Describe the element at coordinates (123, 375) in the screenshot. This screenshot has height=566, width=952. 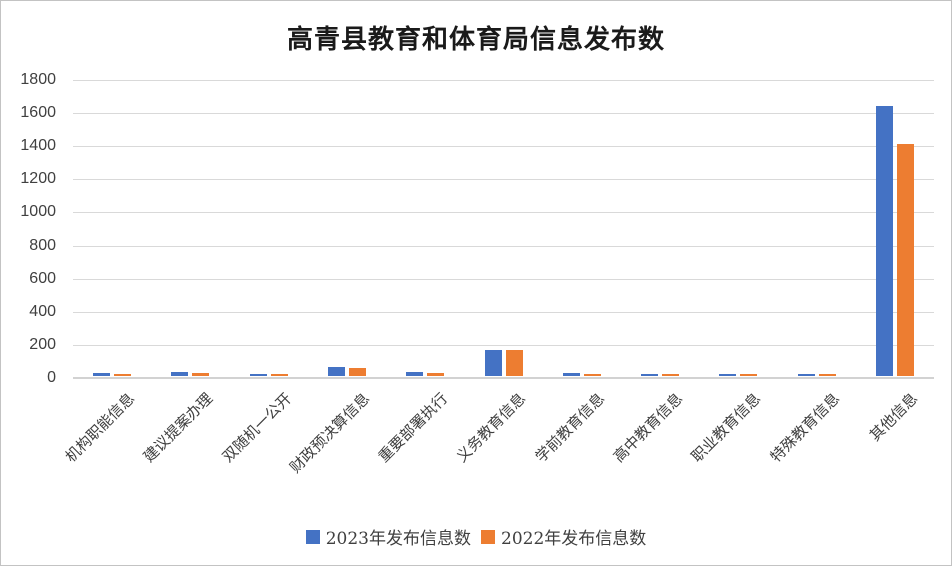
I see `bar-2022年发布信息数-机构职能信息` at that location.